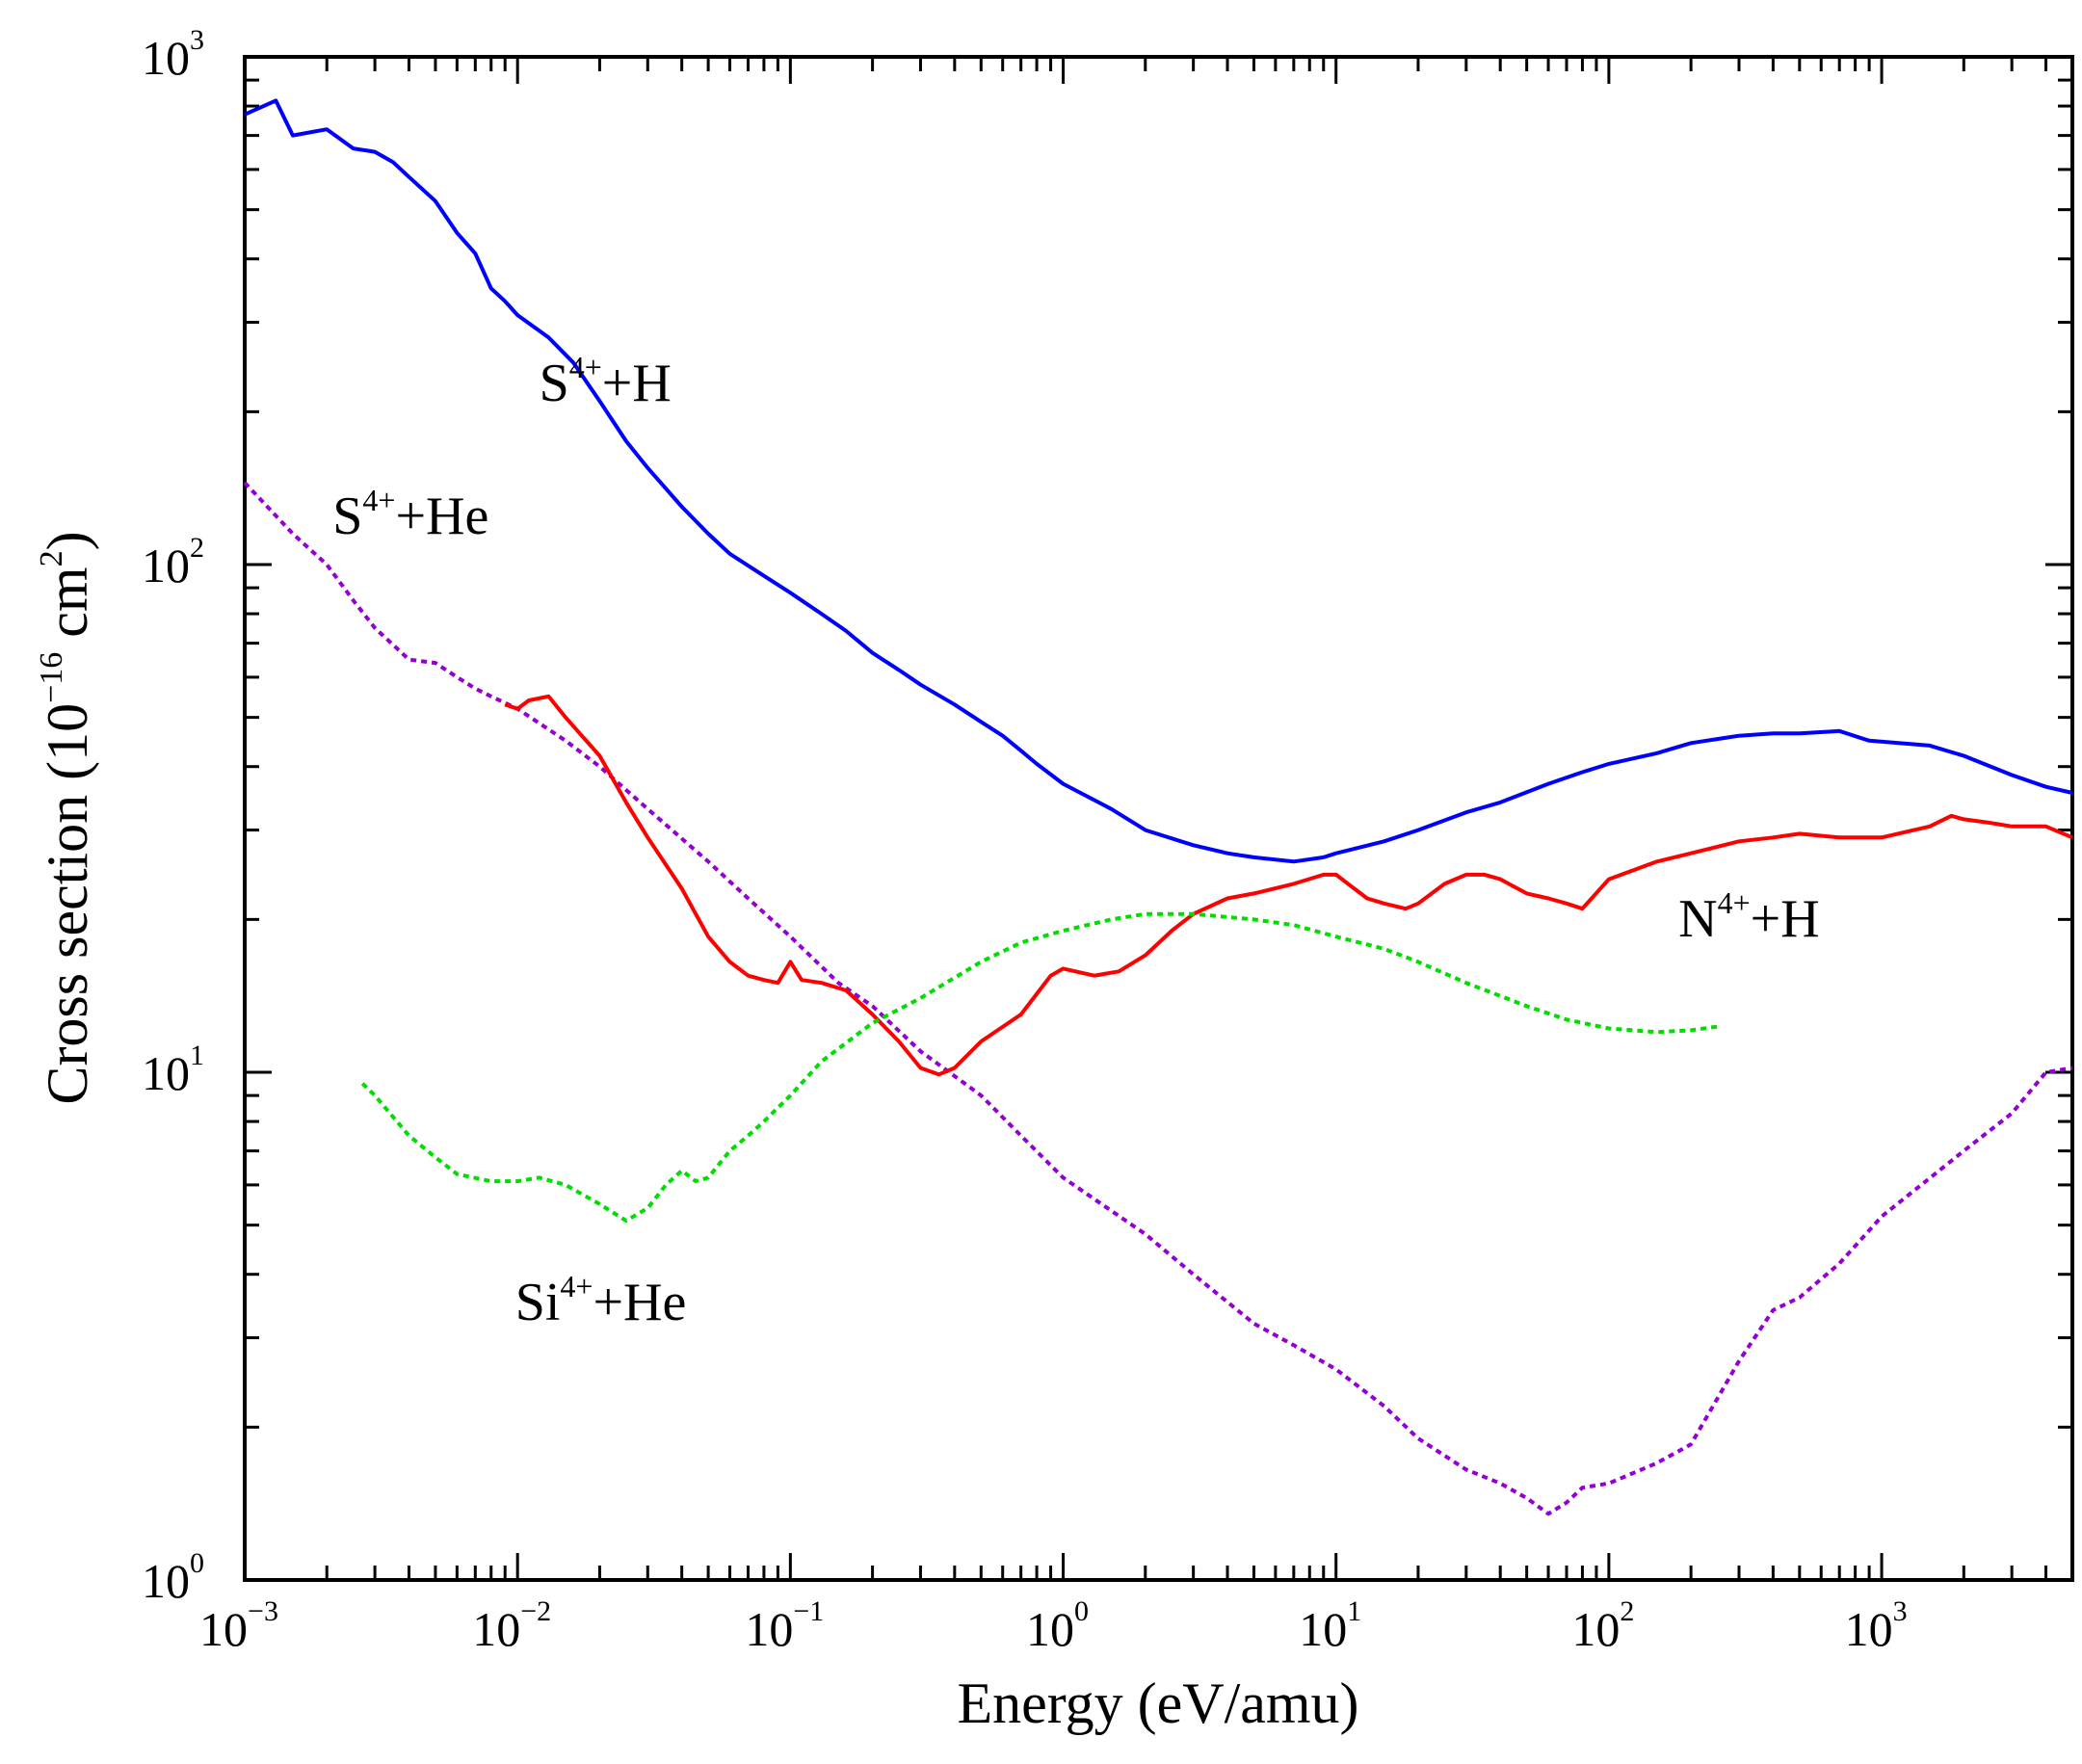 This screenshot has height=1764, width=2082. I want to click on series-label-base: N, so click(1697, 919).